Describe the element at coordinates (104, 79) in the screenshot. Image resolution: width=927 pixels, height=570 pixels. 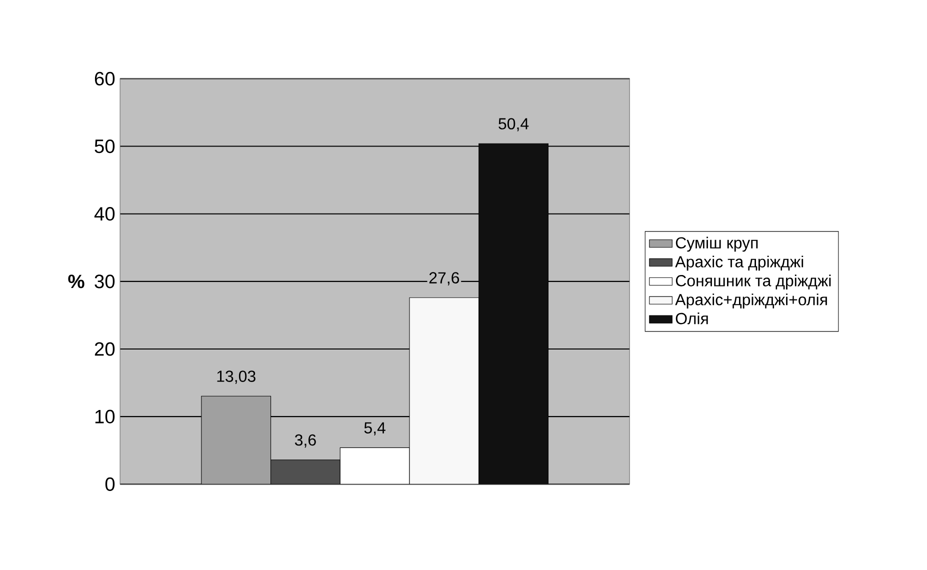
I see `y-tick-label: 60` at that location.